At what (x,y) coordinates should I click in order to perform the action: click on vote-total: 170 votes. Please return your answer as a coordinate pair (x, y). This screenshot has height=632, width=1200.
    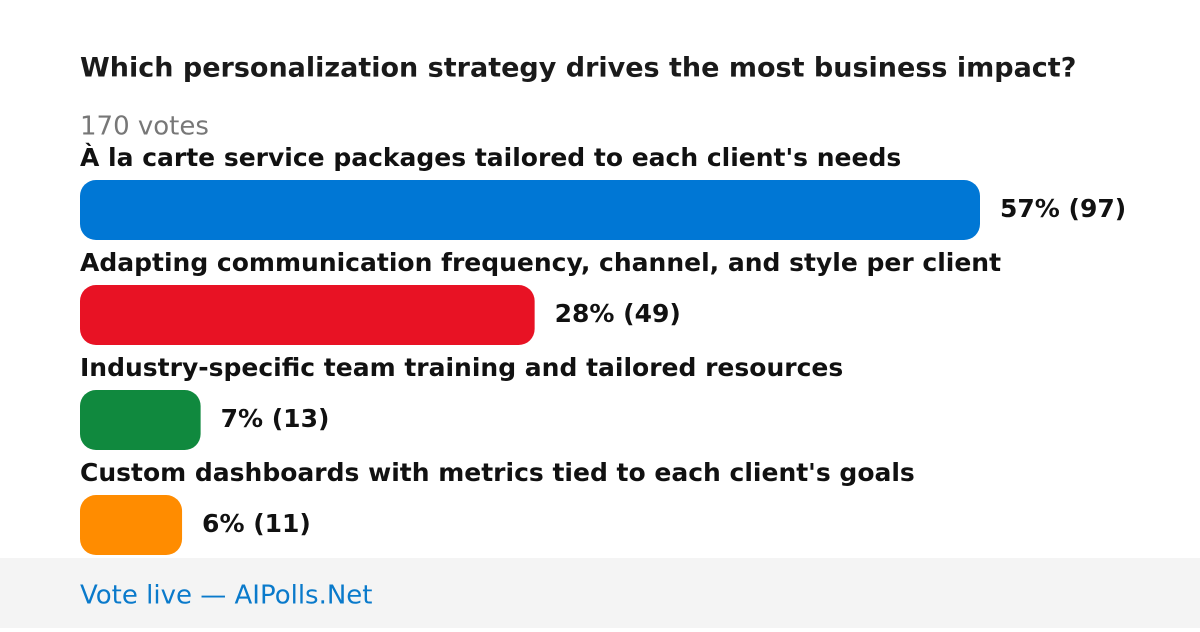
    Looking at the image, I should click on (144, 127).